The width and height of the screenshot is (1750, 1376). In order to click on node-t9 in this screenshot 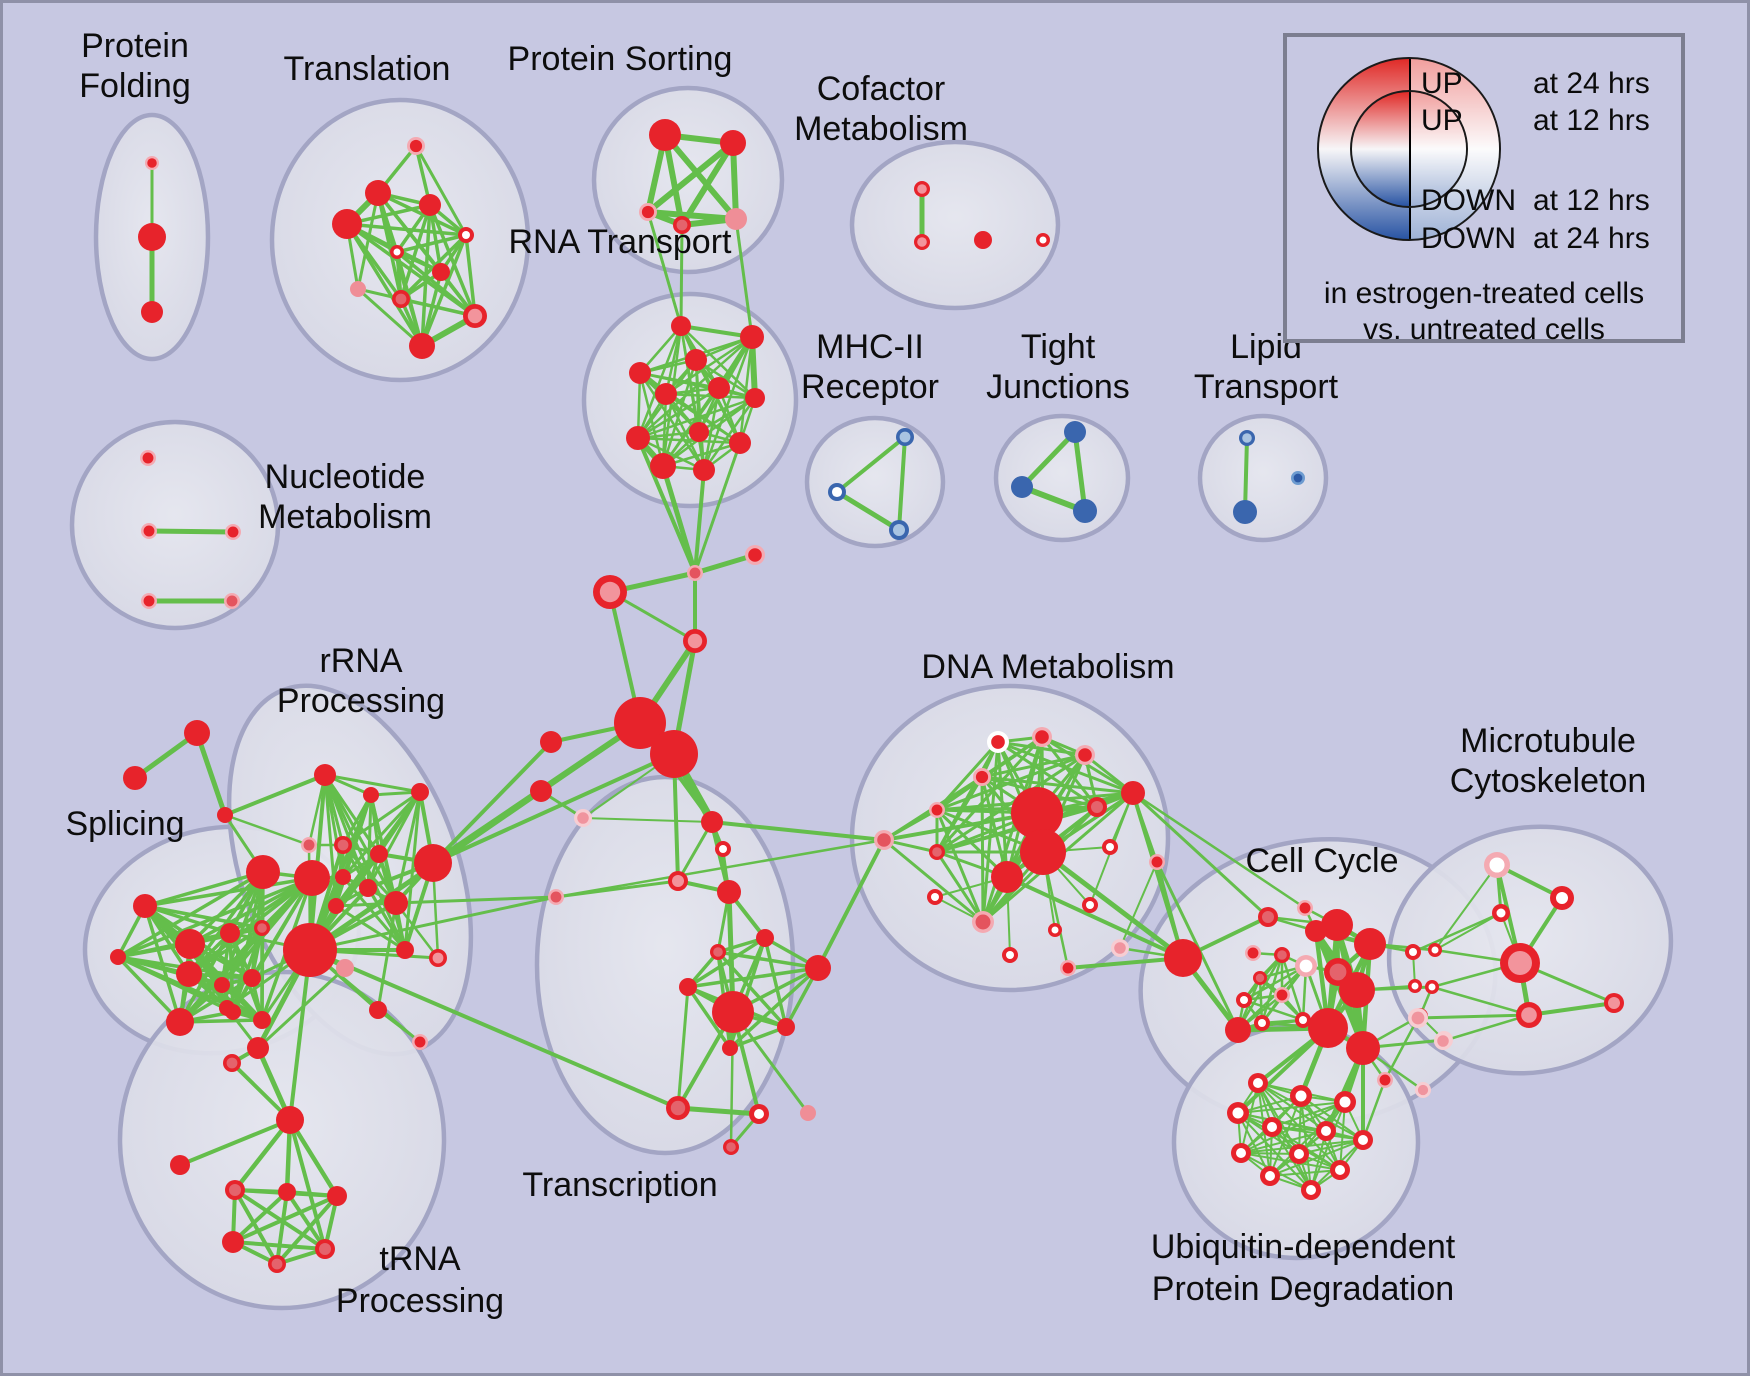, I will do `click(401, 299)`.